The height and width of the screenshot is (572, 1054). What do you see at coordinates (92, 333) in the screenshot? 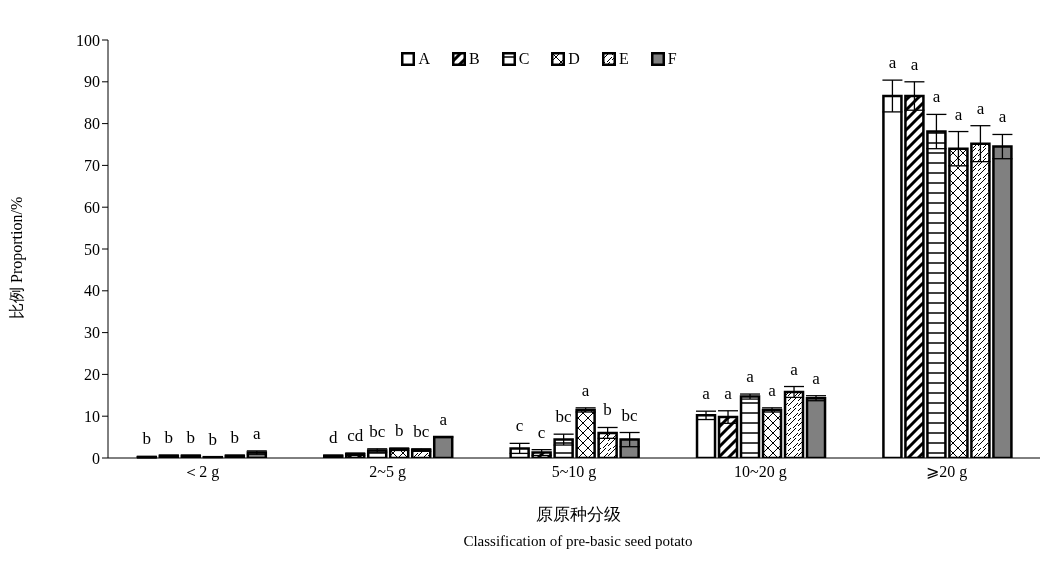
I see `y-tick-label: 30` at bounding box center [92, 333].